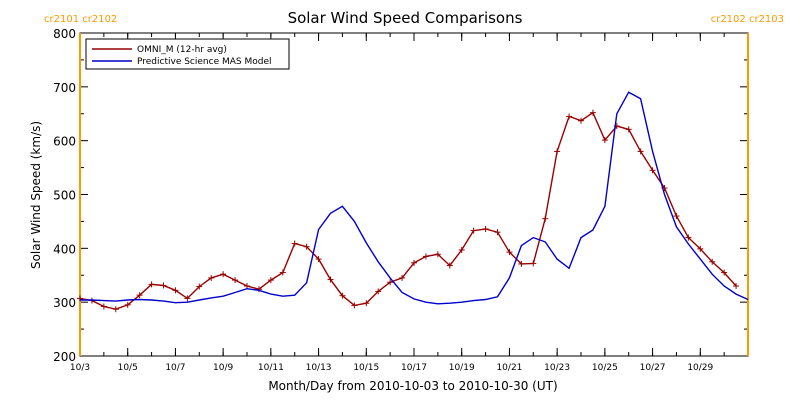 The width and height of the screenshot is (800, 400). What do you see at coordinates (80, 19) in the screenshot?
I see `carrington-label: cr2101 cr2102` at bounding box center [80, 19].